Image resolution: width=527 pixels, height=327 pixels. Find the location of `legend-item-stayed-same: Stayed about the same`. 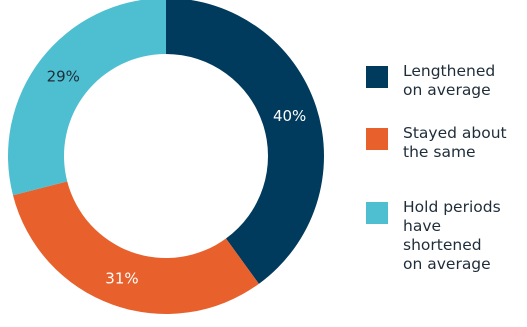

legend-item-stayed-same: Stayed about the same is located at coordinates (444, 143).